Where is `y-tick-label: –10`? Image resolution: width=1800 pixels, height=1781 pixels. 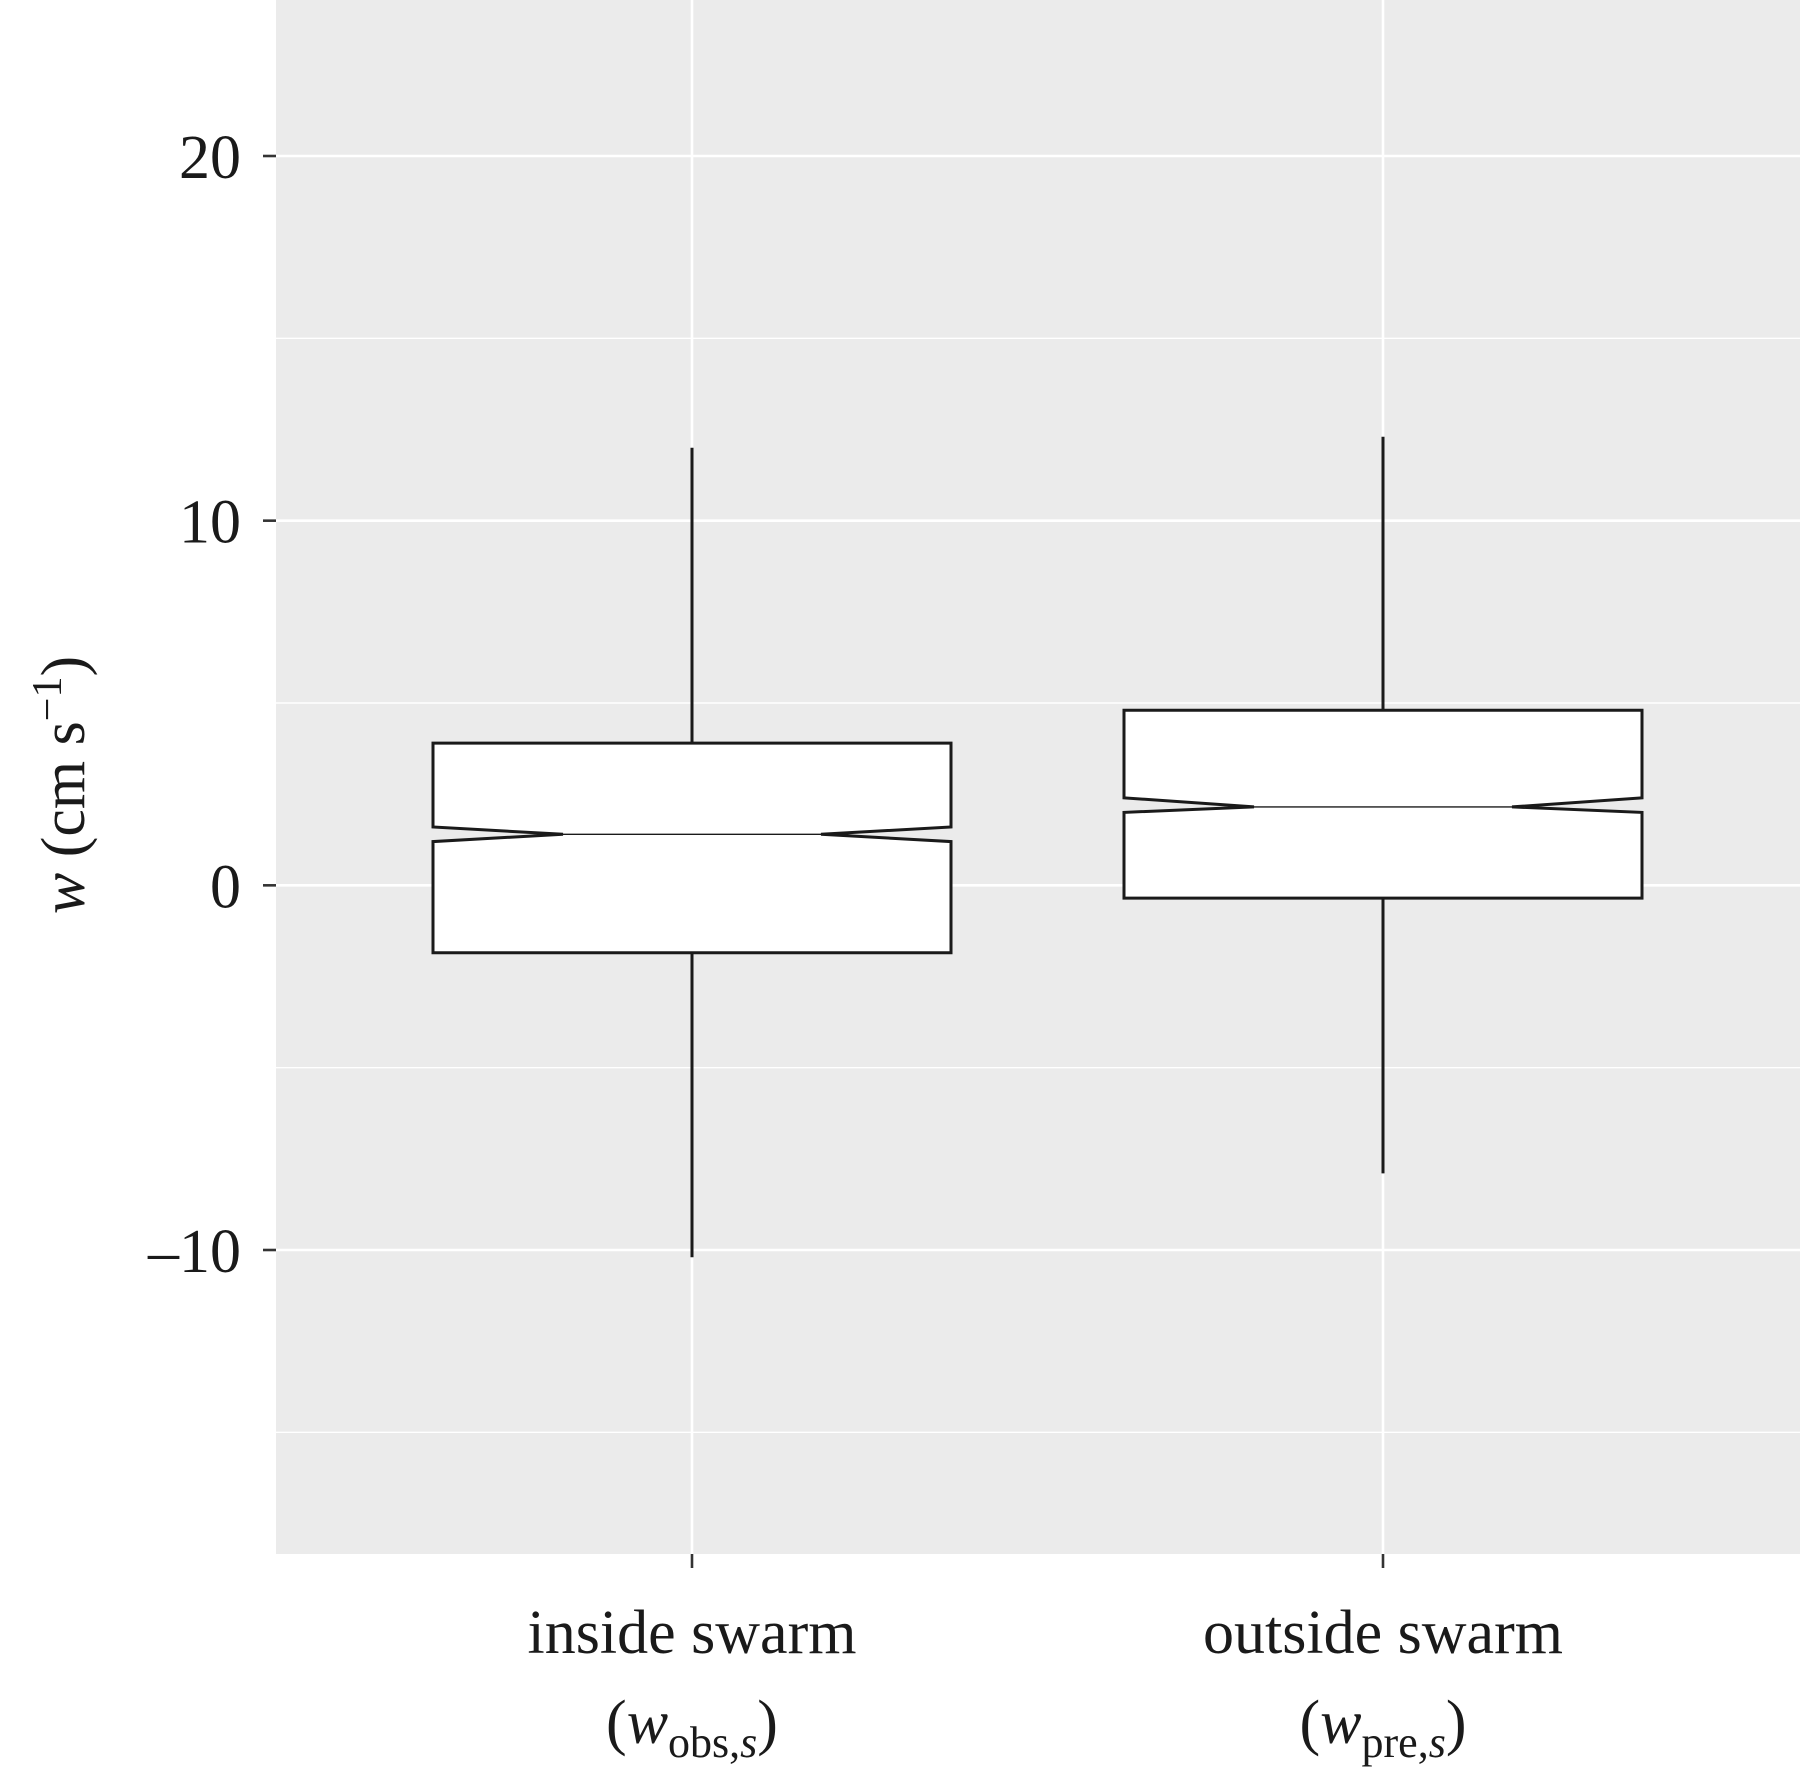 y-tick-label: –10 is located at coordinates (194, 1252).